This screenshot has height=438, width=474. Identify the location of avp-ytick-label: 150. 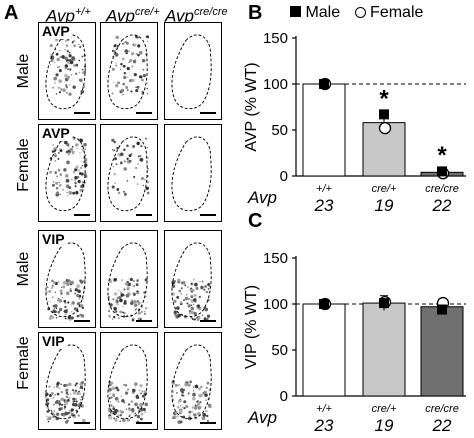
(275, 38).